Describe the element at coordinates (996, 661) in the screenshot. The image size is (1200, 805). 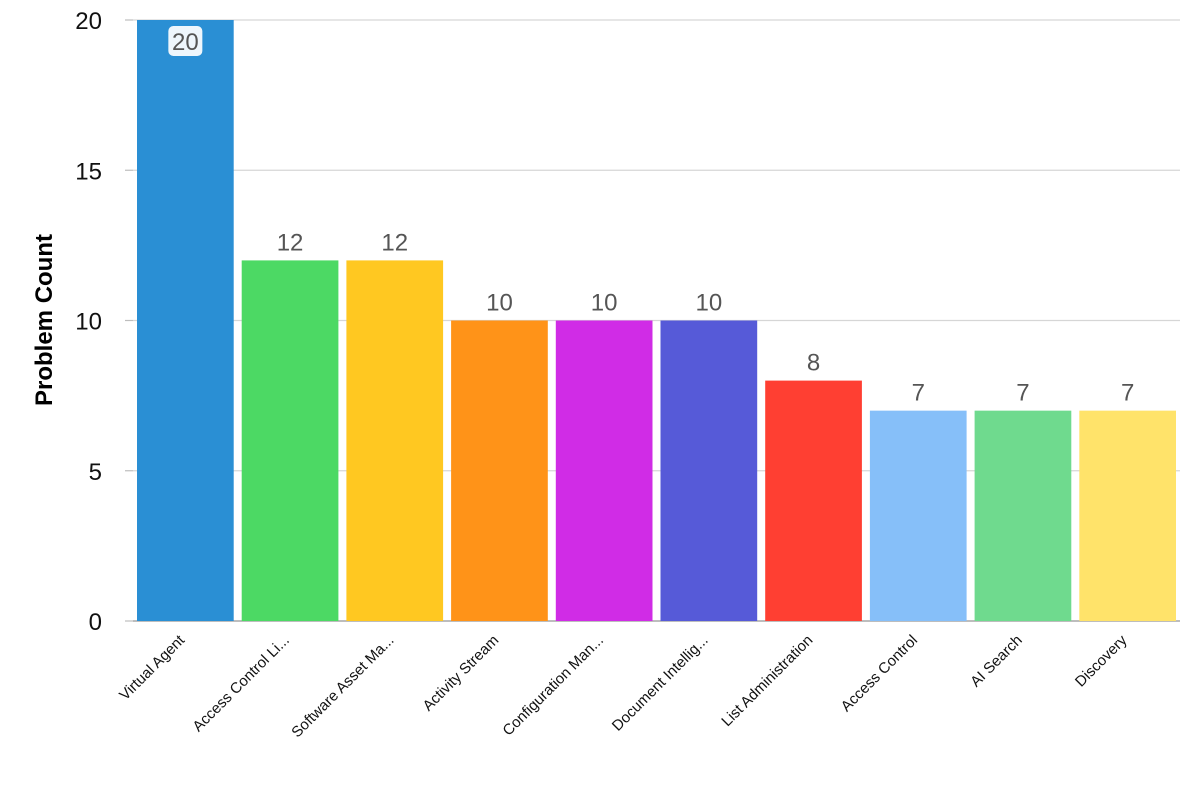
I see `x-tick-label: AI Search` at that location.